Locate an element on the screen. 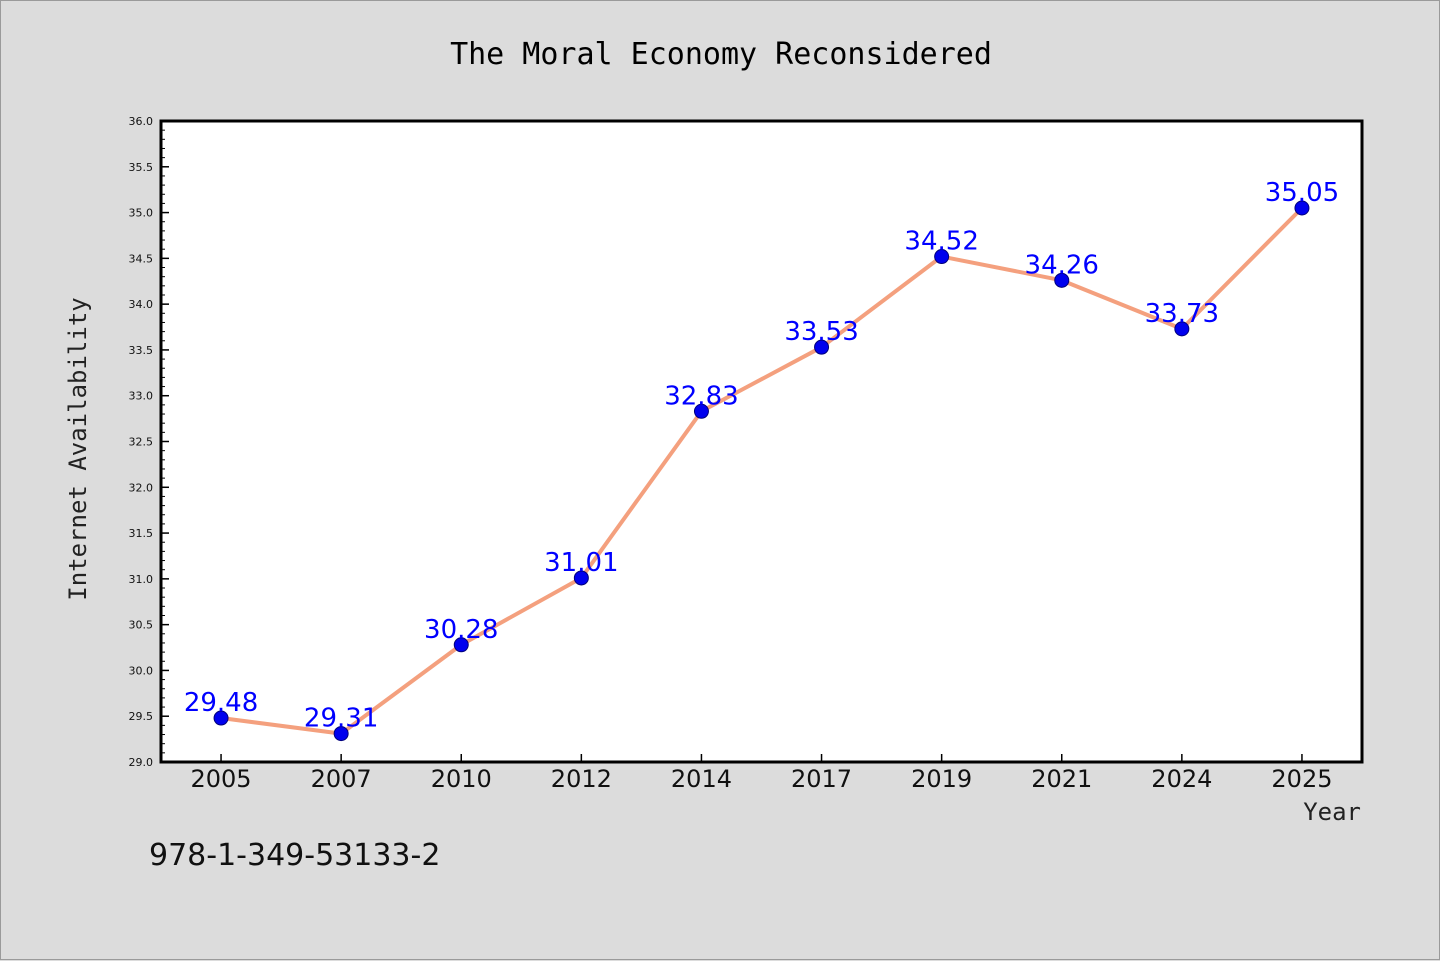  x-tick-label: 2021 is located at coordinates (1061, 779).